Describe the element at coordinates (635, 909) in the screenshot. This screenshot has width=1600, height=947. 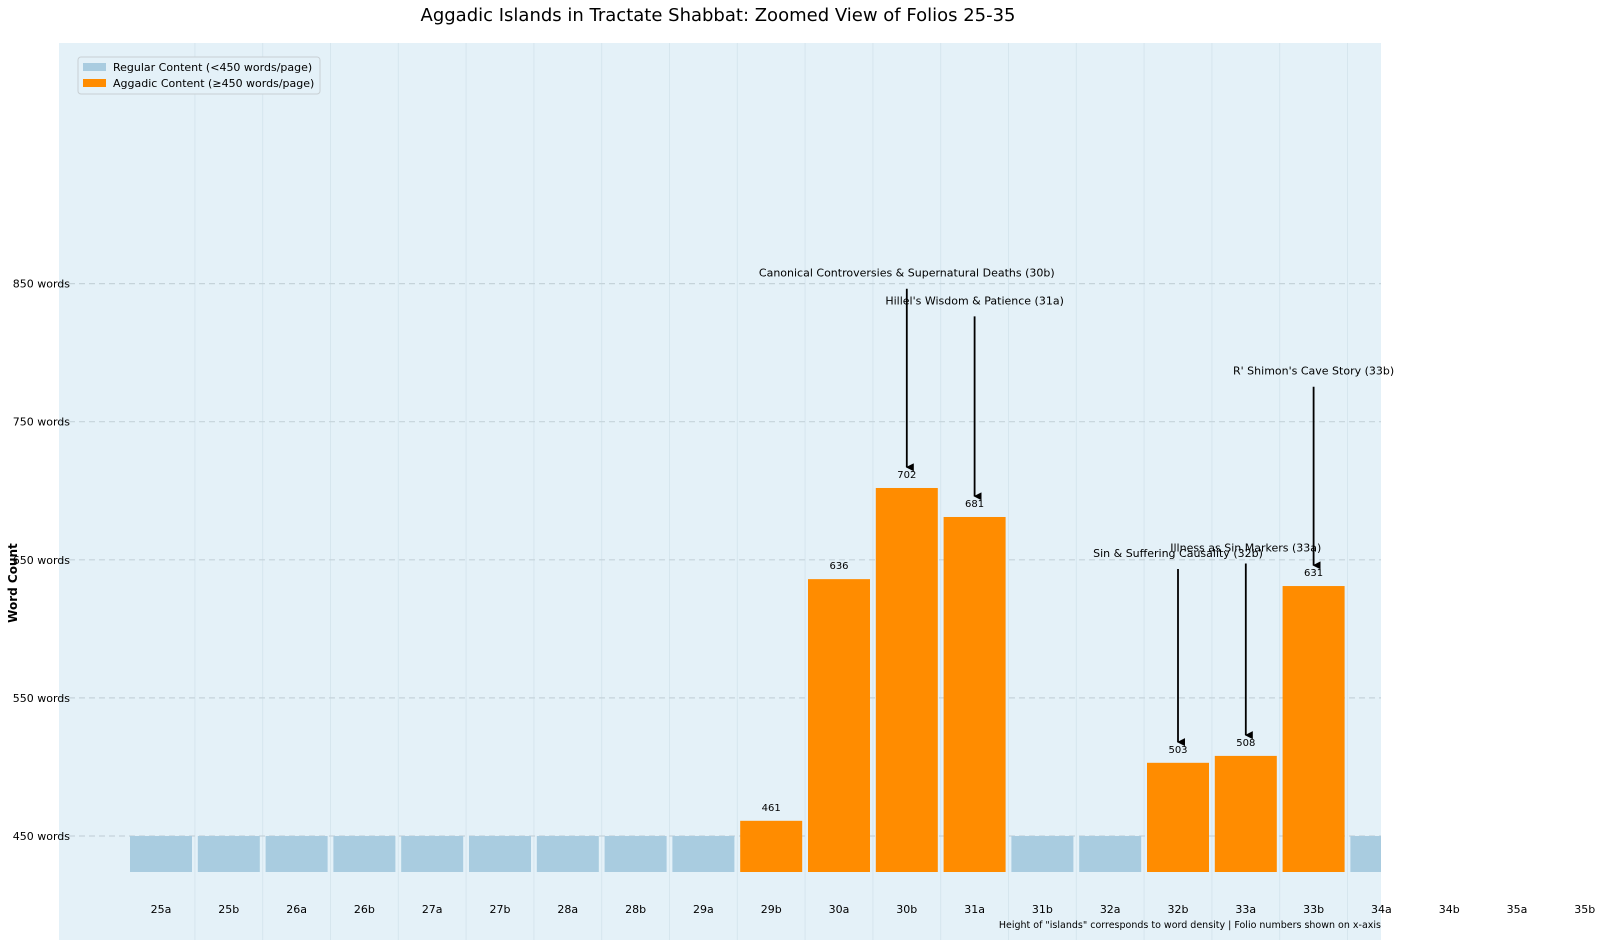
I see `x-tick-label: 28b` at that location.